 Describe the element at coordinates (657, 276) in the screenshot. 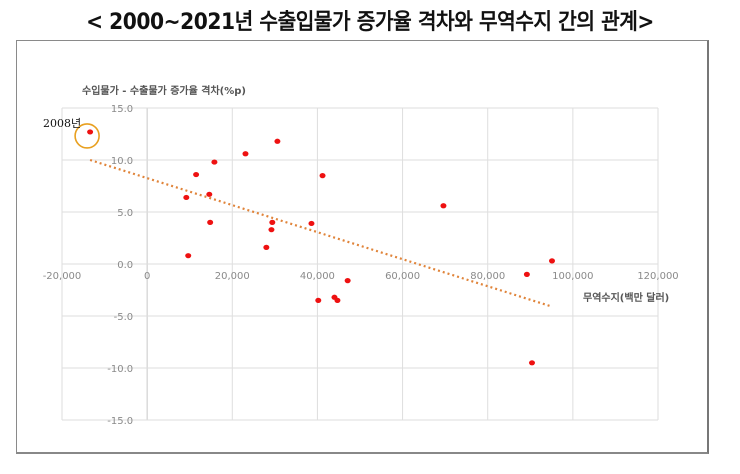

I see `x-tick-label: 120,000` at that location.